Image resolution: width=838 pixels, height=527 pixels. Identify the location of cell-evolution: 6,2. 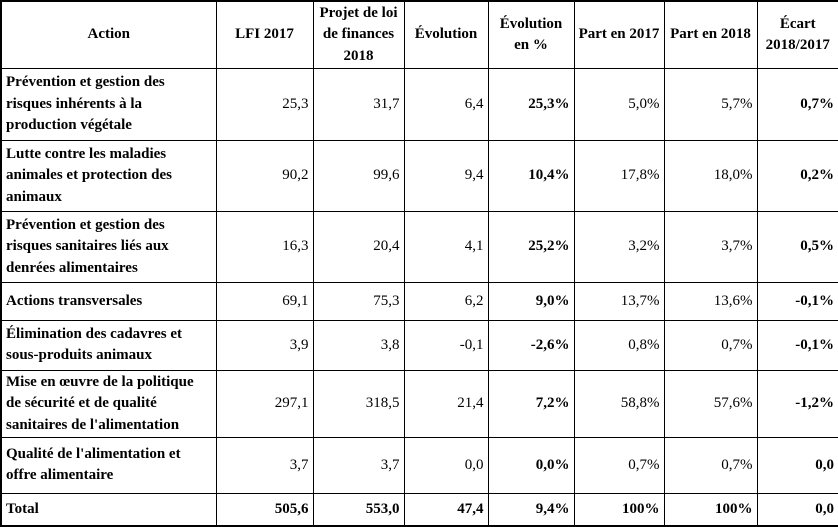
(446, 301).